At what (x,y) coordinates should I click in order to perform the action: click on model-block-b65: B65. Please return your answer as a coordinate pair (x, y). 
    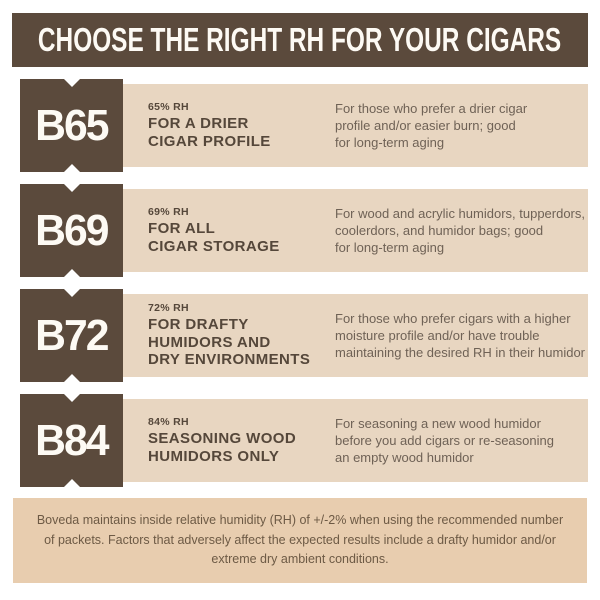
    Looking at the image, I should click on (71, 125).